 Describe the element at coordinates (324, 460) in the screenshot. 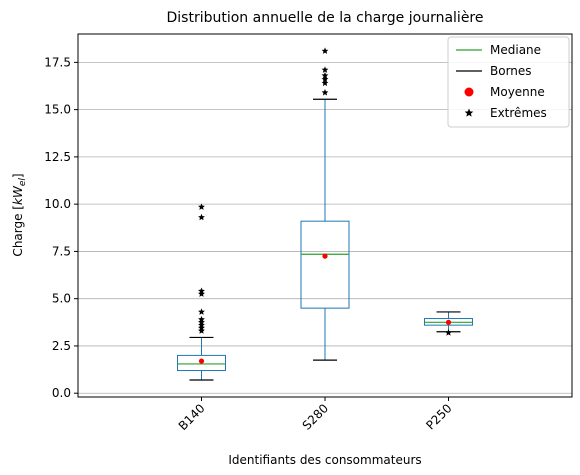

I see `x-axis-label: Identifiants des consommateurs` at that location.